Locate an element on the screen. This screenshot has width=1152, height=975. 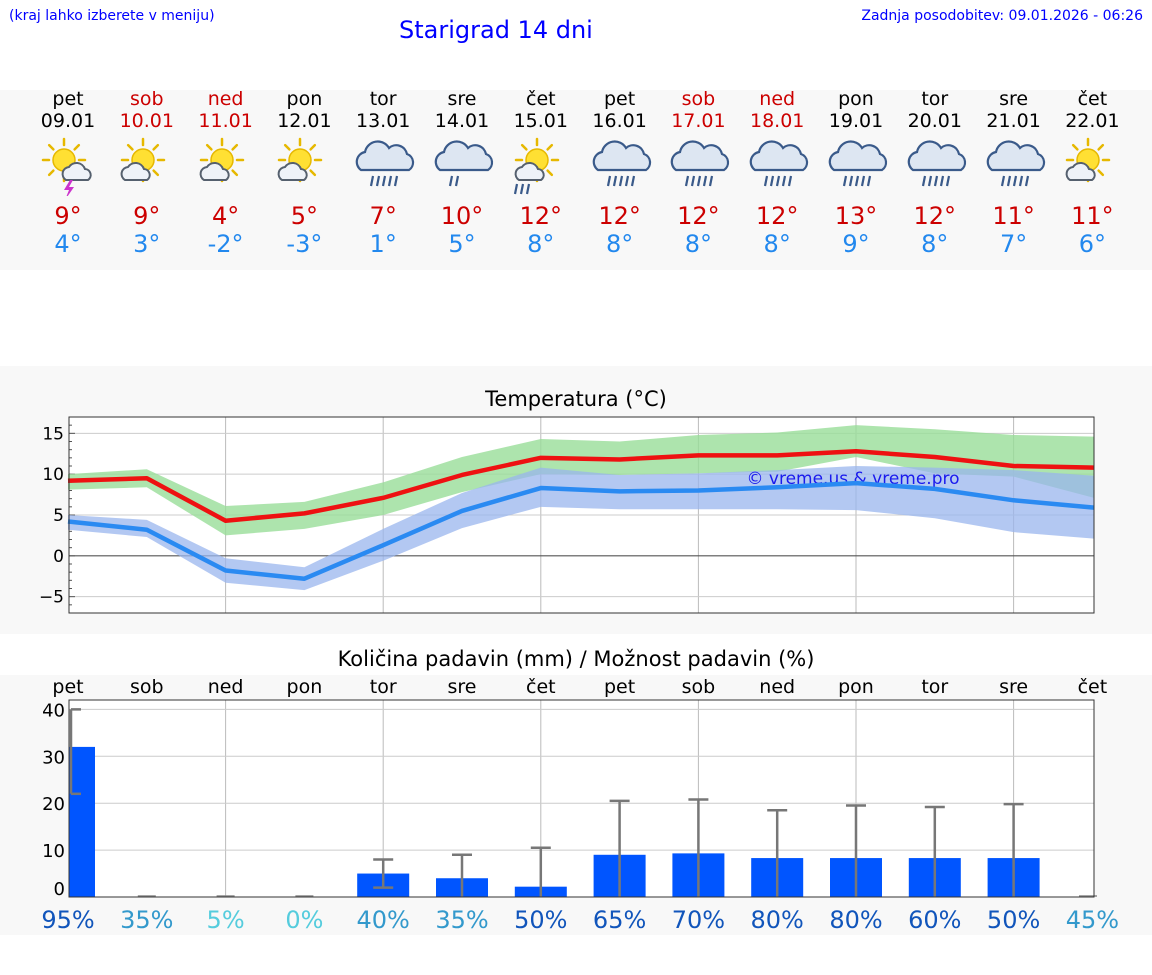
min-temp: 5° is located at coordinates (462, 244).